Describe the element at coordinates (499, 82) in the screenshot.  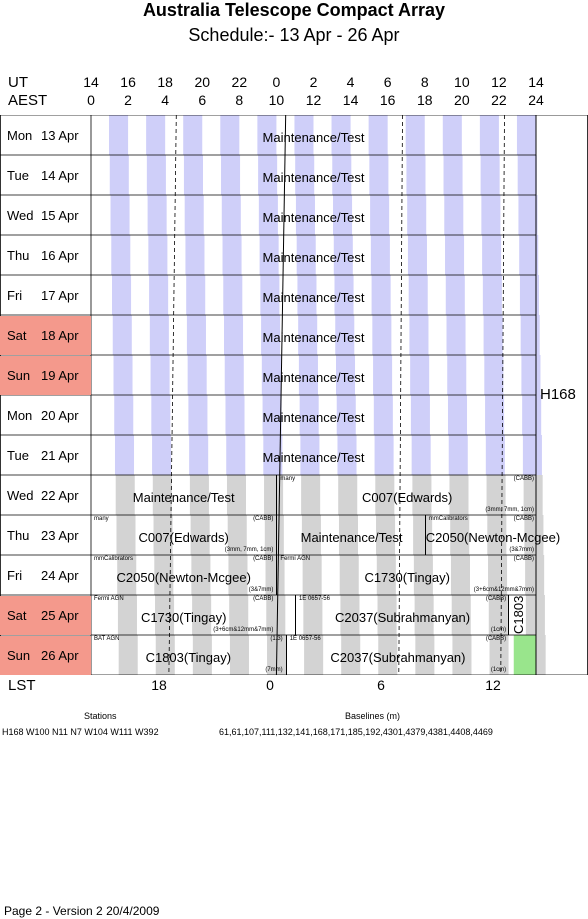
I see `ut-tick-label: 12` at that location.